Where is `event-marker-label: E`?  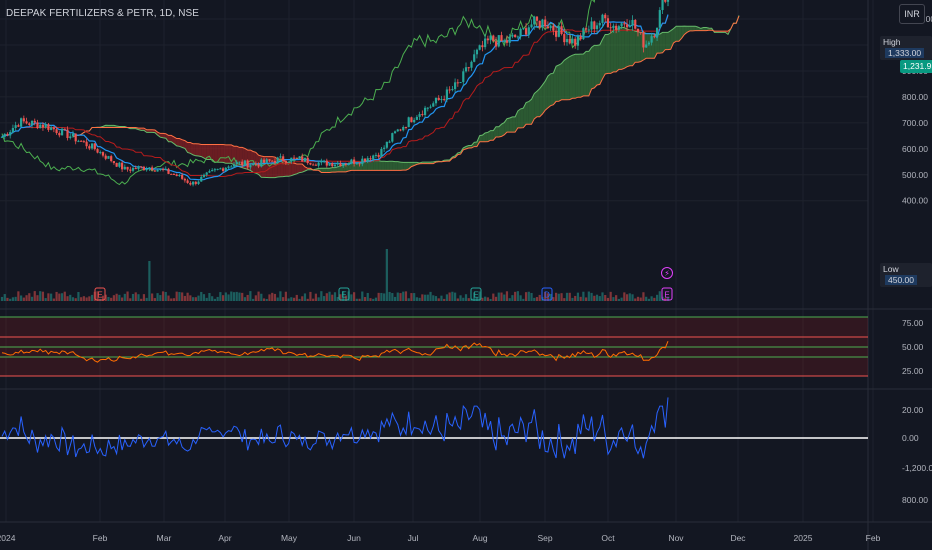
event-marker-label: E is located at coordinates (666, 295).